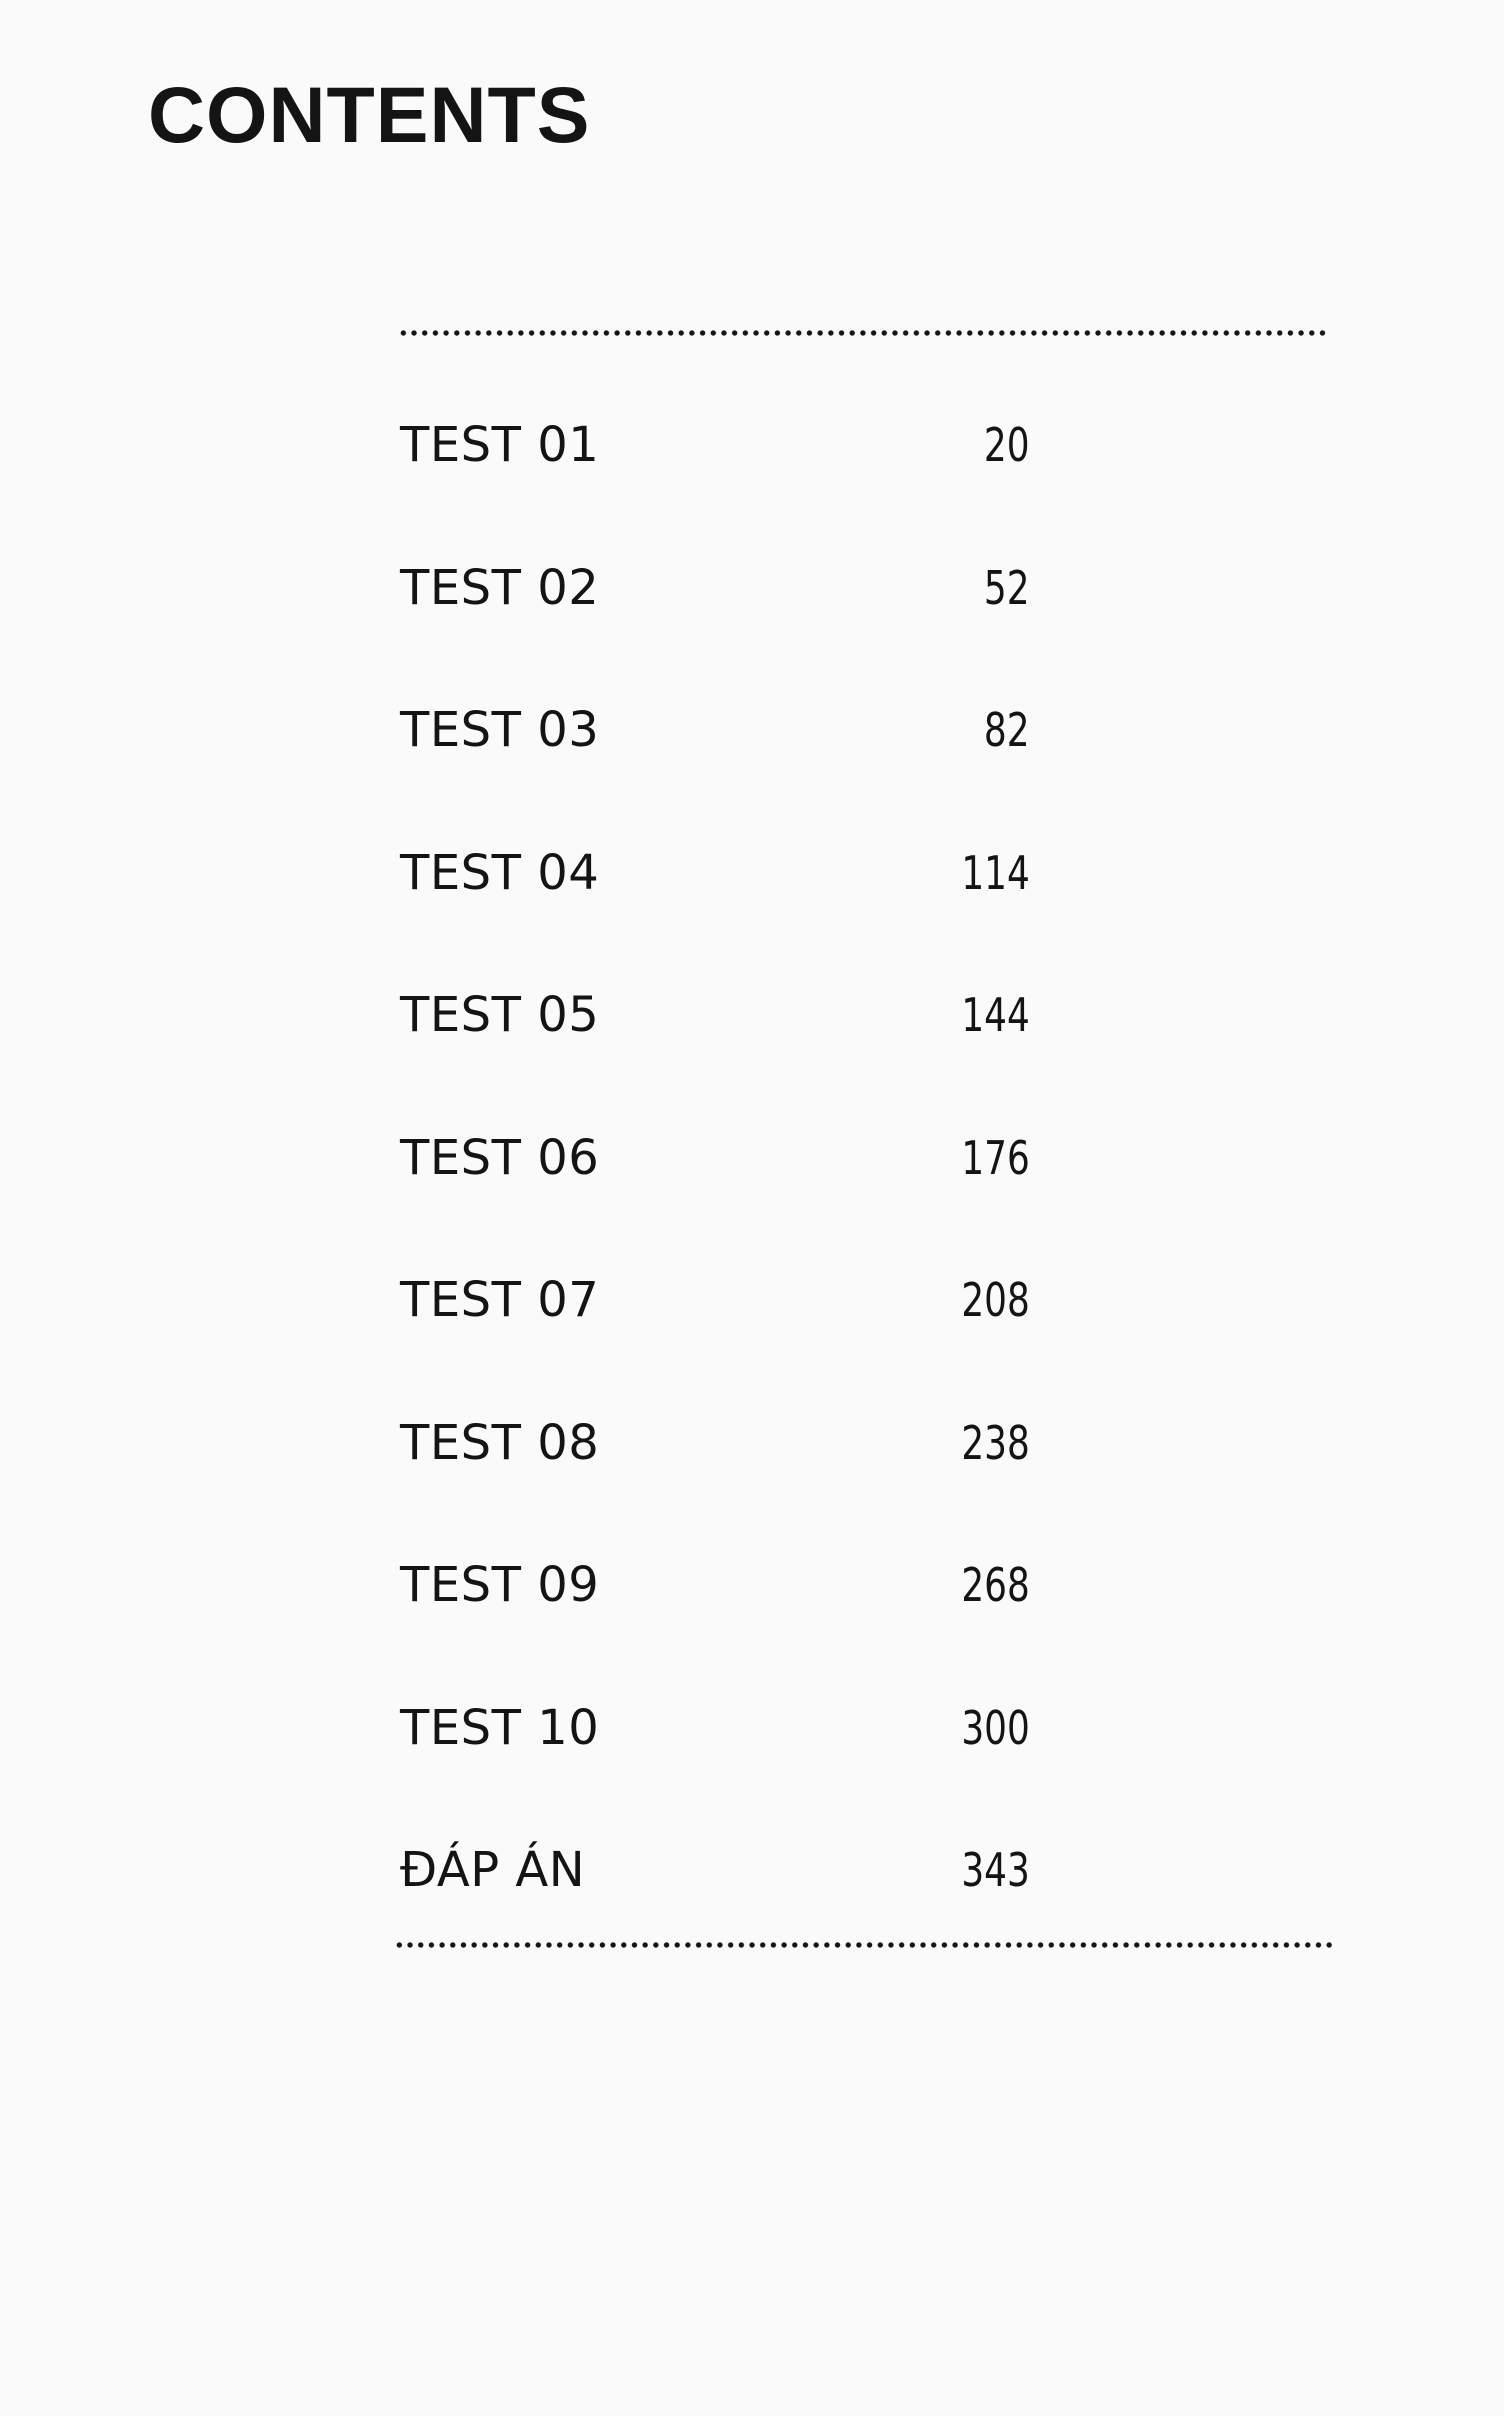 The width and height of the screenshot is (1504, 2416). Describe the element at coordinates (715, 1870) in the screenshot. I see `toc-entry: ĐÁP ÁN 343` at that location.